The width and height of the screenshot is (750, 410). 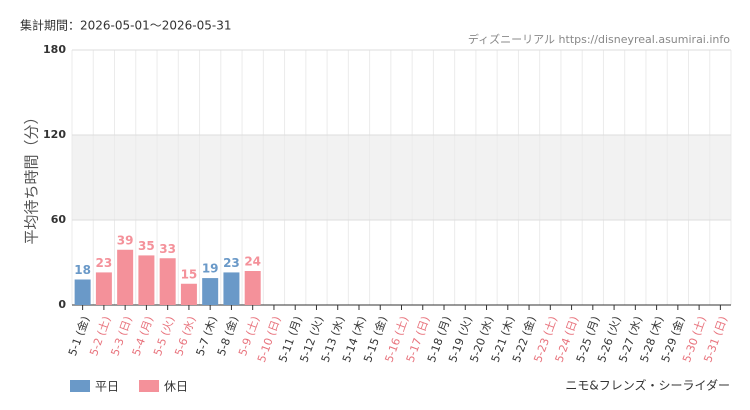 What do you see at coordinates (107, 387) in the screenshot?
I see `legend-label: 平日` at bounding box center [107, 387].